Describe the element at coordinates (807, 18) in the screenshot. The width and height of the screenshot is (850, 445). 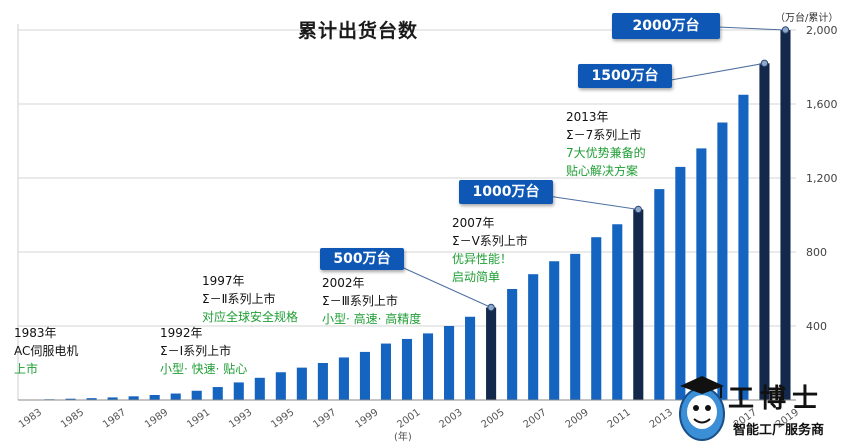
I see `y-axis-unit-label: （万台/累计）` at that location.